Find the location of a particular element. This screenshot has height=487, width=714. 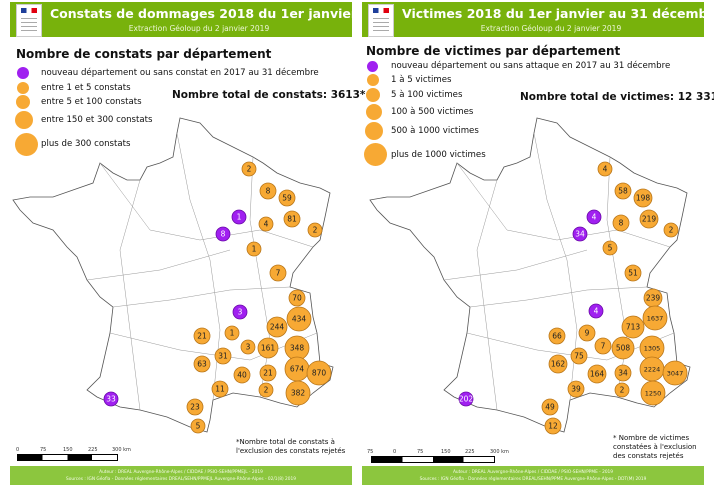

bubble-value: 70 is located at coordinates (297, 298).